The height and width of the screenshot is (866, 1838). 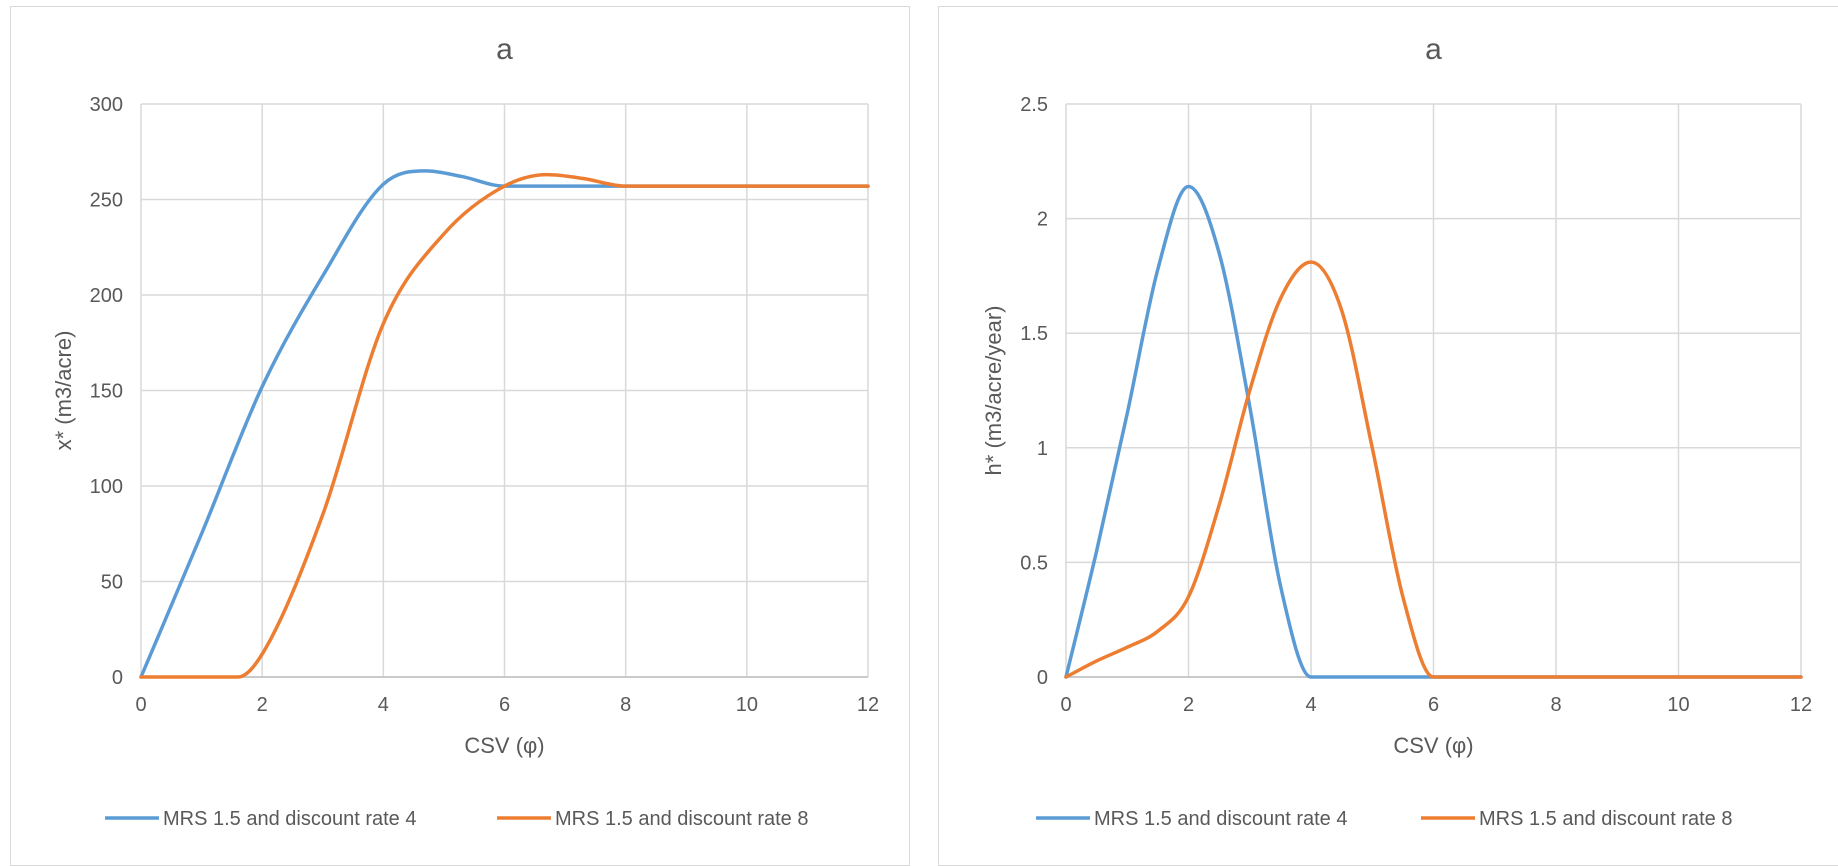 What do you see at coordinates (106, 392) in the screenshot?
I see `y-tick-label: 150` at bounding box center [106, 392].